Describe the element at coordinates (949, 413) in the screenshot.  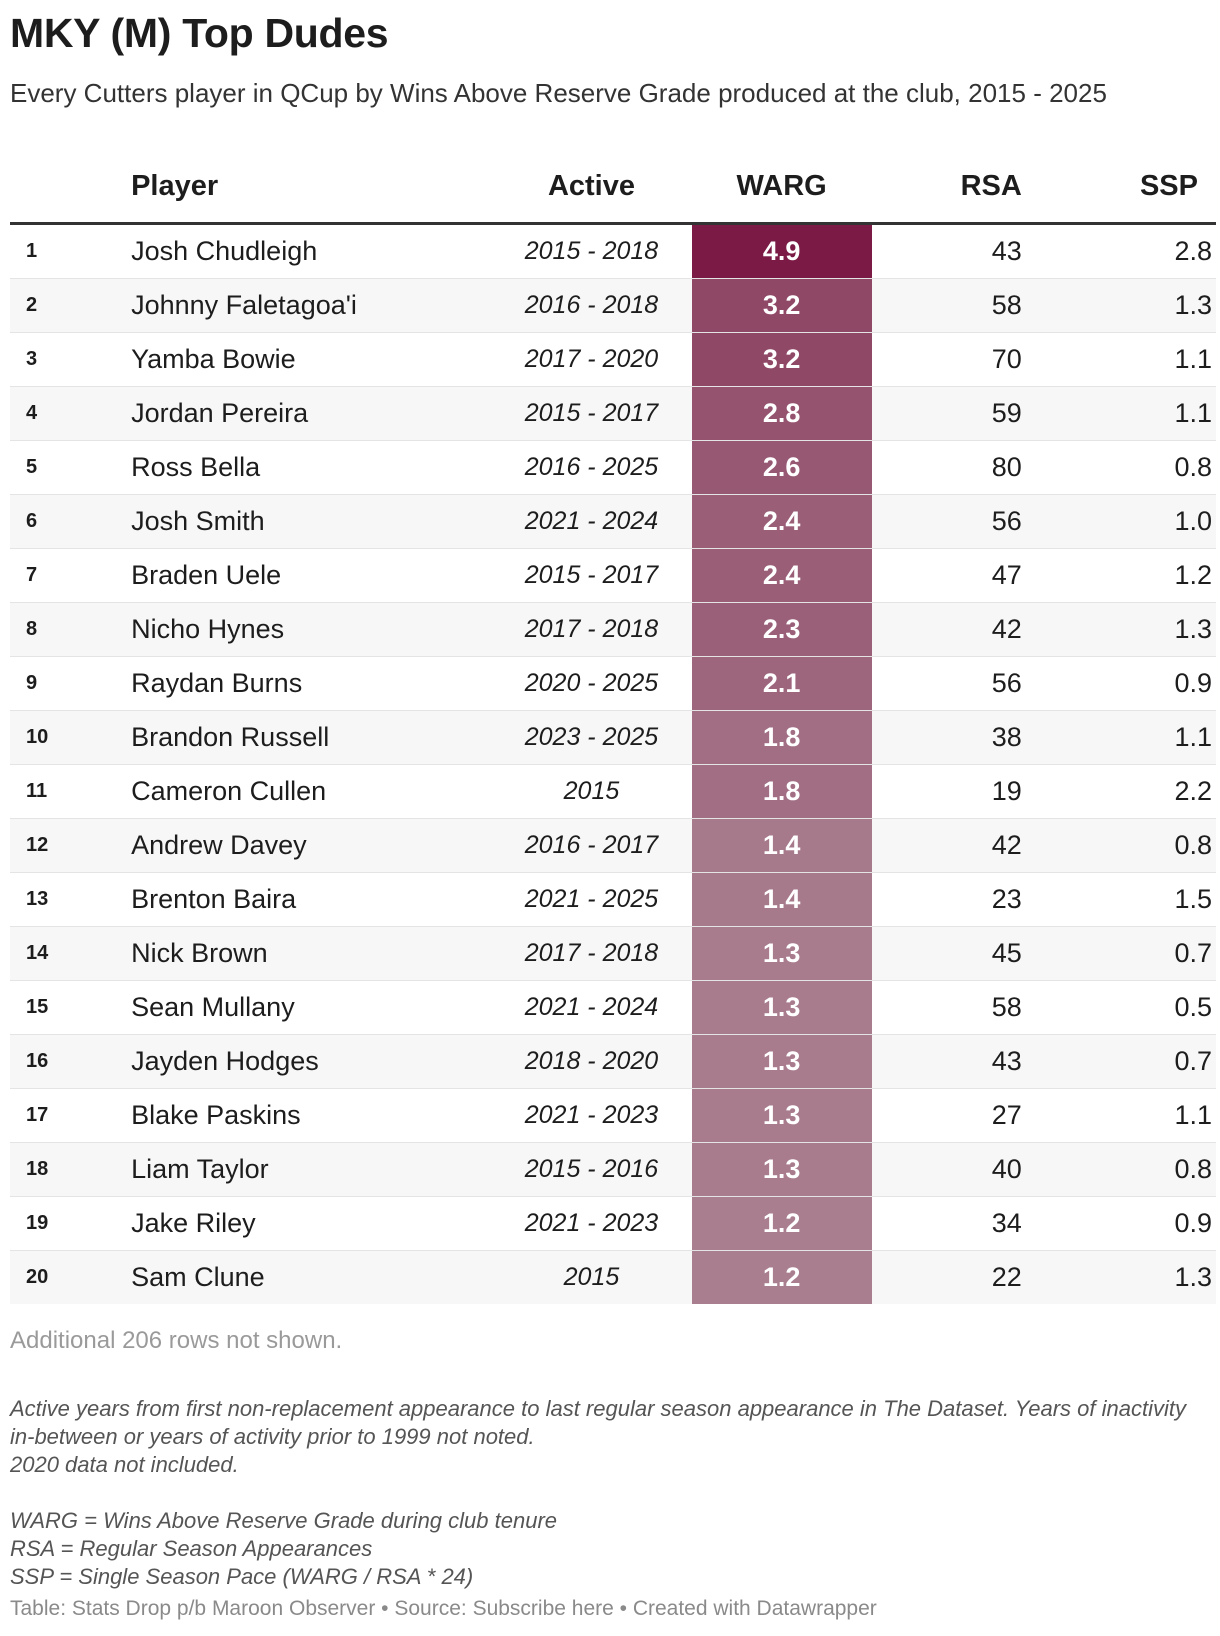
I see `rsa-cell: 59` at that location.